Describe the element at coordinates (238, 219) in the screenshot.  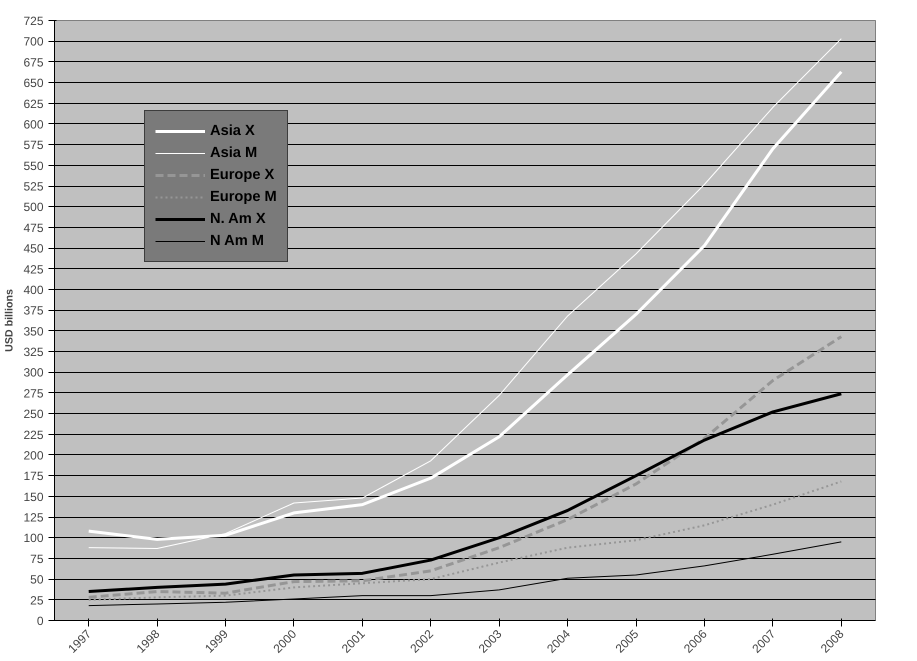
I see `legend-label: N. Am X` at that location.